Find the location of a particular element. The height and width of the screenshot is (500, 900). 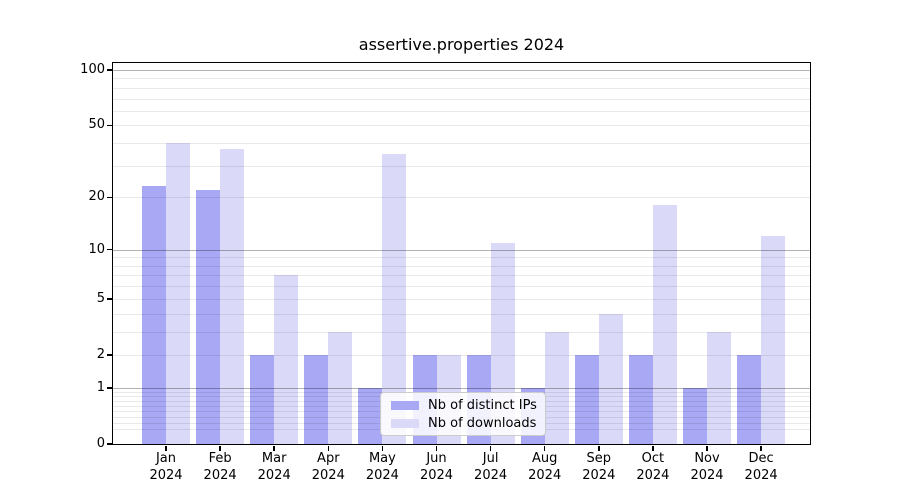

bar-downloads-apr is located at coordinates (340, 387).